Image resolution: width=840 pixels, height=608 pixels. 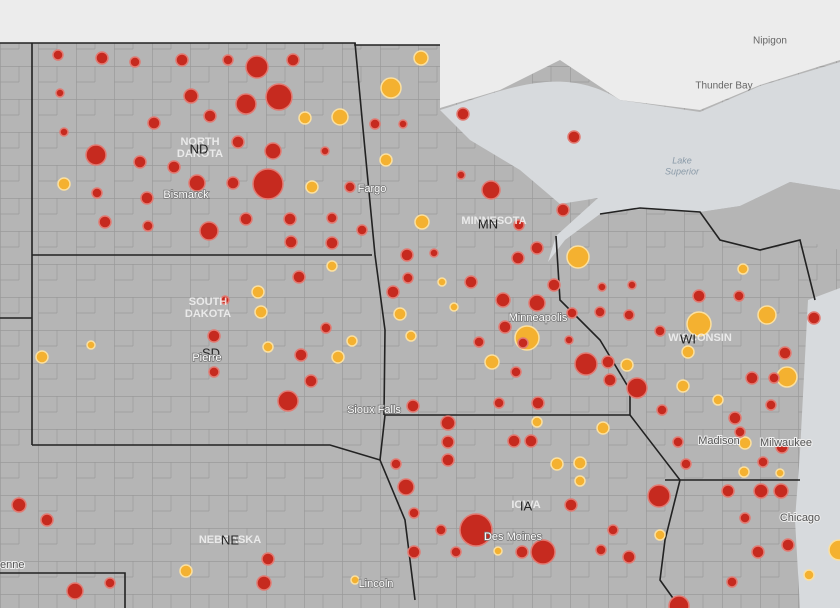 I want to click on city-label: enne, so click(x=12, y=565).